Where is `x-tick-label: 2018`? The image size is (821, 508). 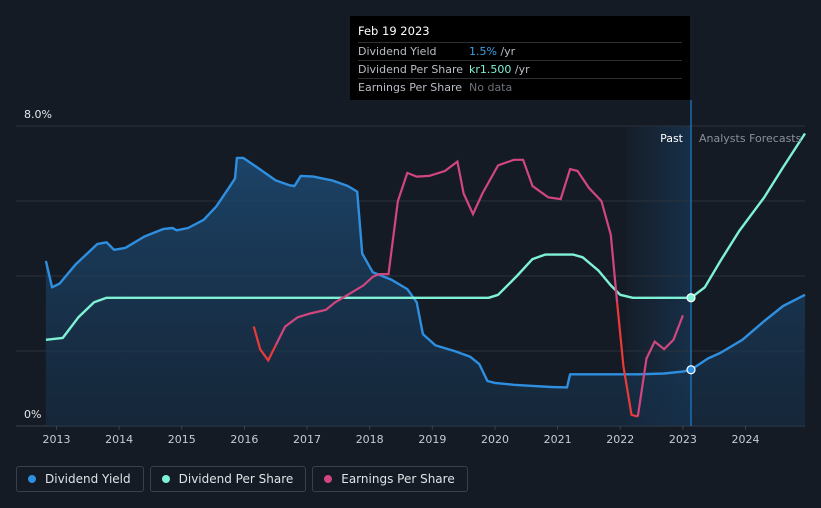 x-tick-label: 2018 is located at coordinates (370, 439).